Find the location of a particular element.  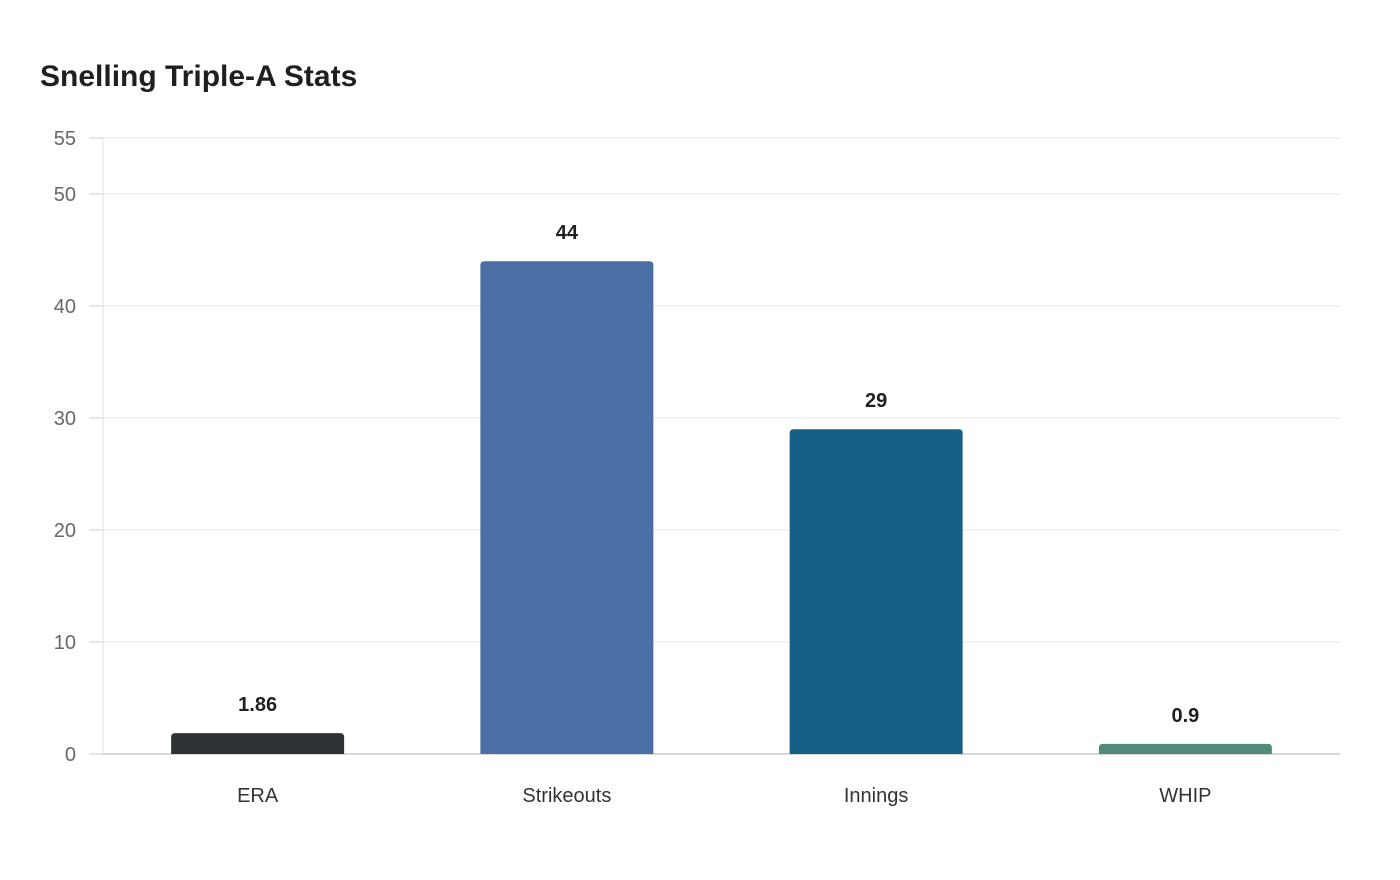

y-tick-label-50: 50 is located at coordinates (65, 195).